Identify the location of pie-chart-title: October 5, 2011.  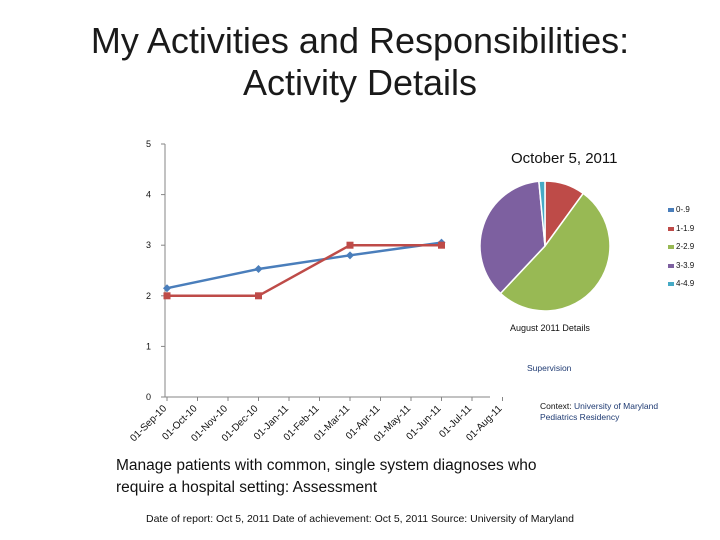
(564, 158).